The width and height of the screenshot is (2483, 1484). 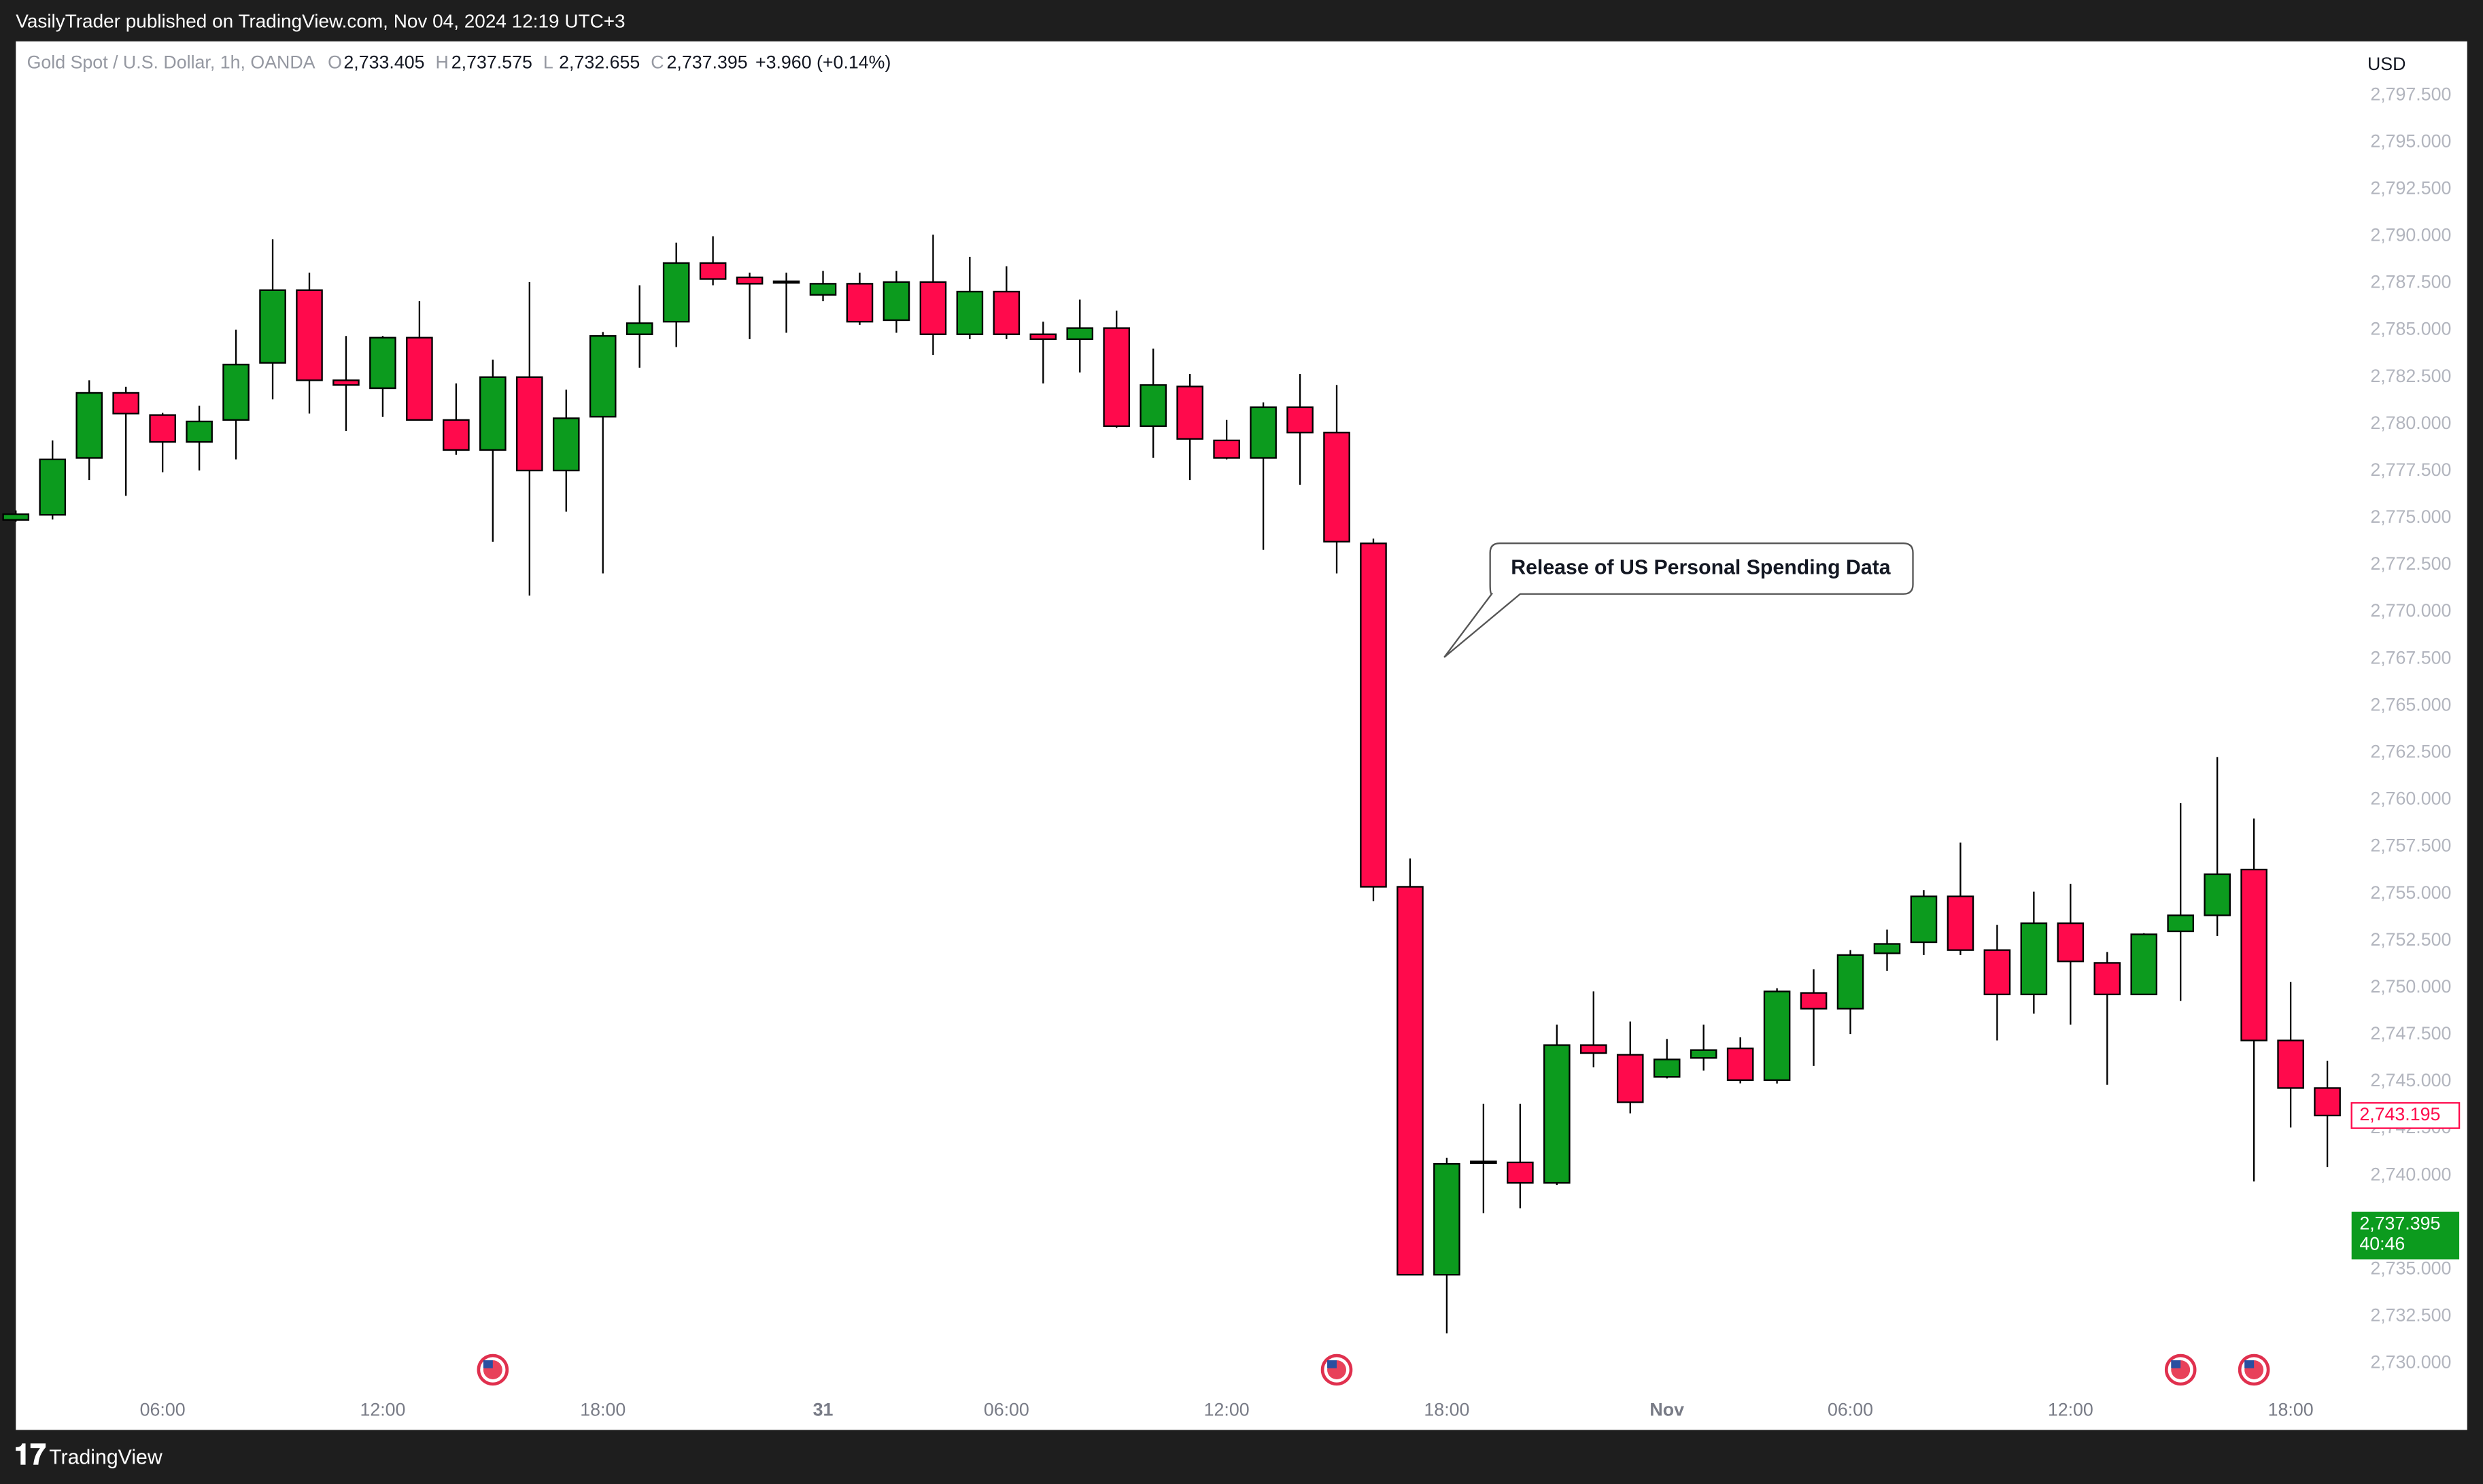 What do you see at coordinates (2410, 516) in the screenshot?
I see `y-tick-label: 2,775.000` at bounding box center [2410, 516].